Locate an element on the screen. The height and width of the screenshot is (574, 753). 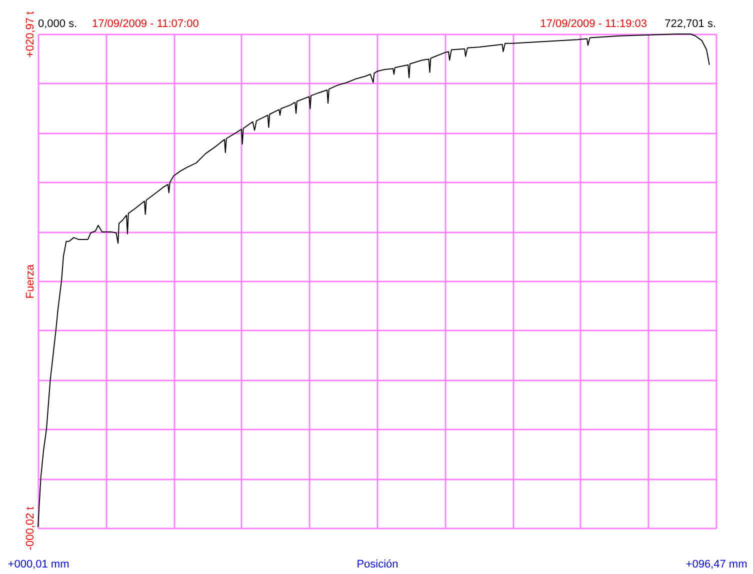
x-axis-title: Posición is located at coordinates (377, 564).